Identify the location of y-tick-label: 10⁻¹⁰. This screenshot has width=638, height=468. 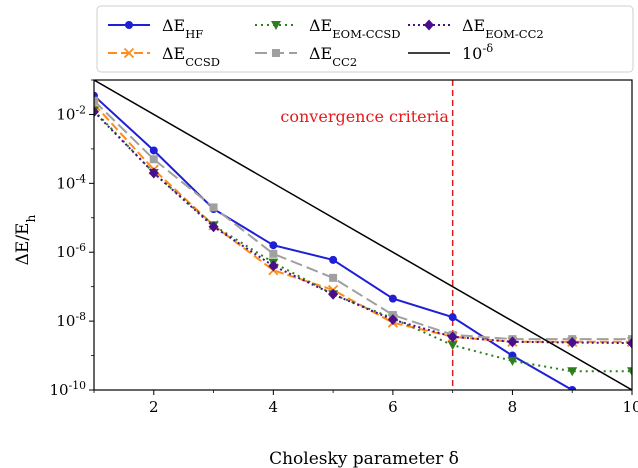
(68, 389).